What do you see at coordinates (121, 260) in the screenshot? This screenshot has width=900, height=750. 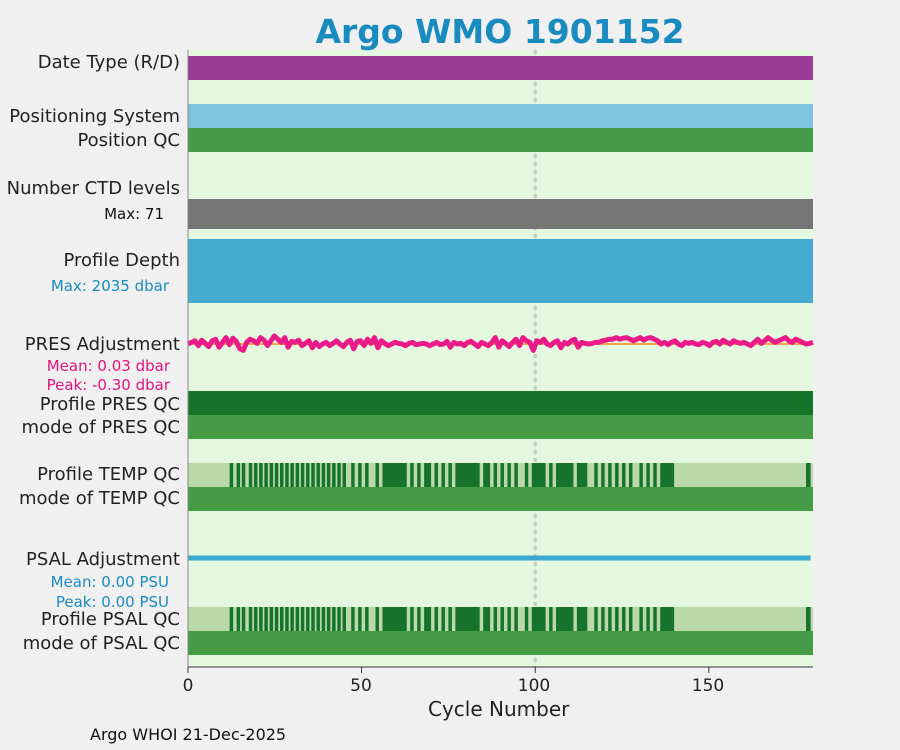 I see `label-profile-depth: Profile Depth` at bounding box center [121, 260].